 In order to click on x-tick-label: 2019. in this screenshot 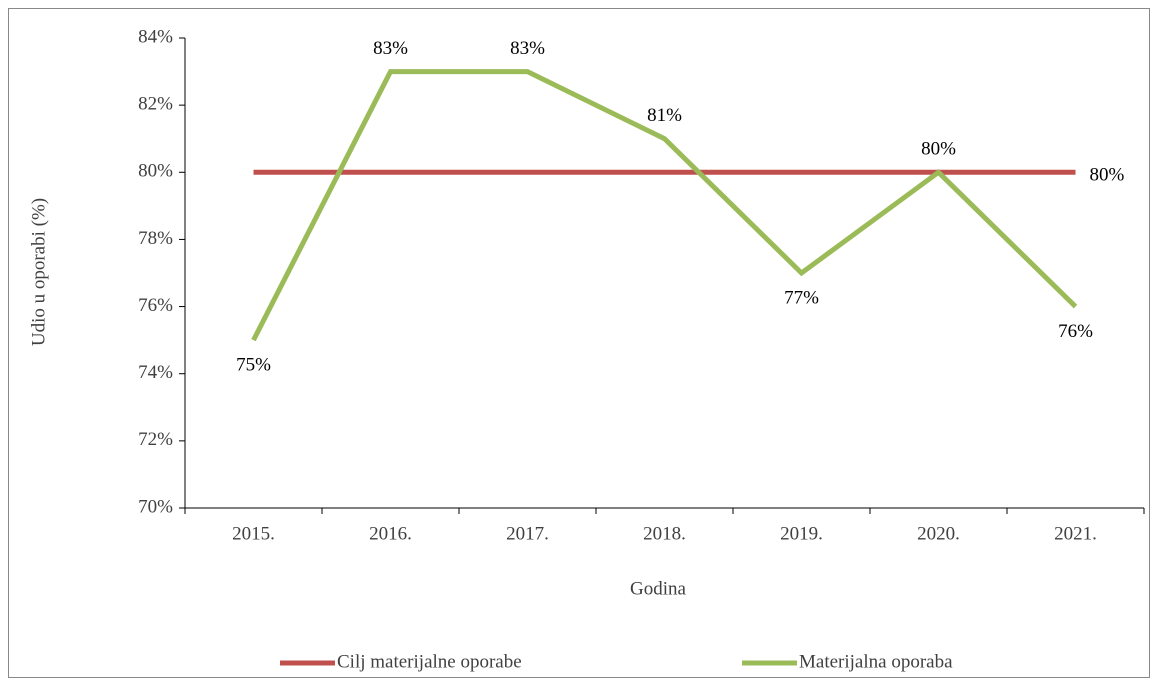, I will do `click(801, 533)`.